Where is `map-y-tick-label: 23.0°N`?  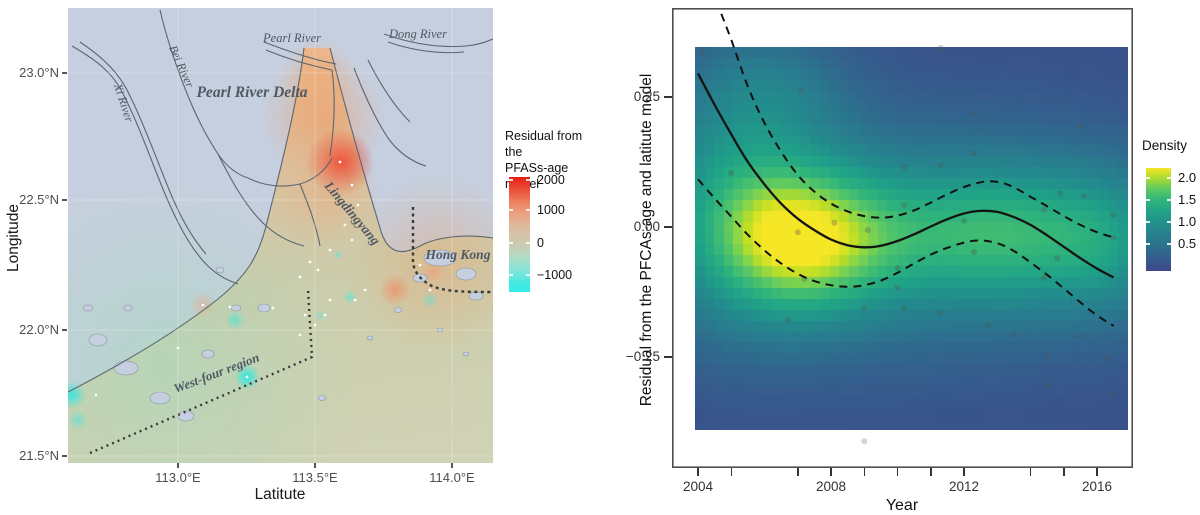 map-y-tick-label: 23.0°N is located at coordinates (39, 72).